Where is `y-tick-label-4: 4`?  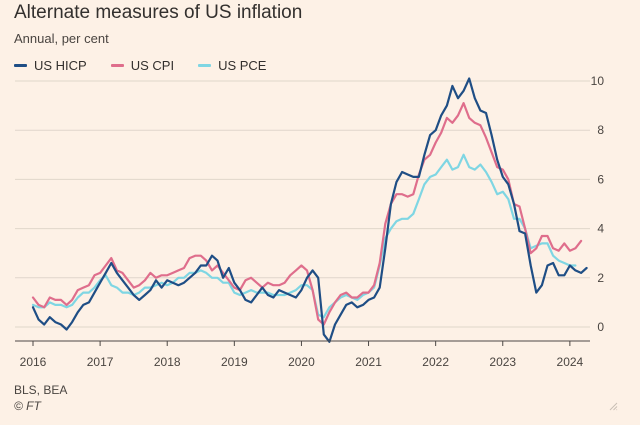 y-tick-label-4: 4 is located at coordinates (600, 229).